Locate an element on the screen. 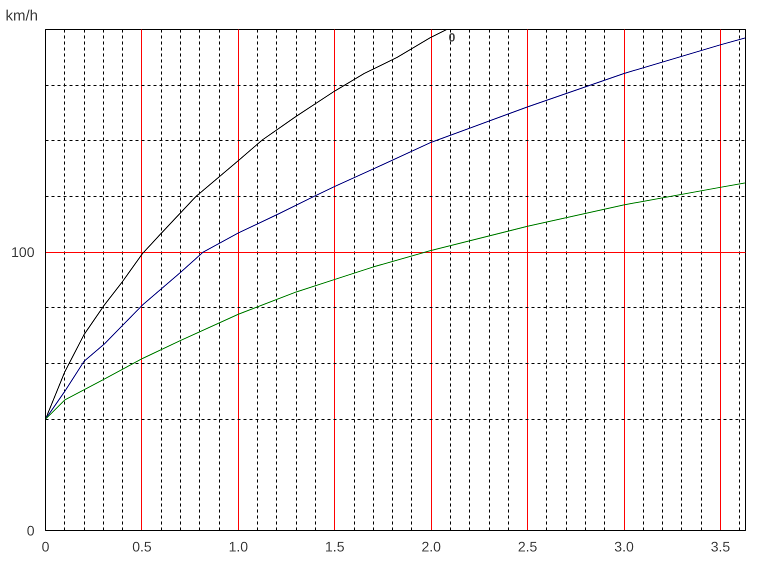 Image resolution: width=757 pixels, height=566 pixels. x-tick-label: 2.0 is located at coordinates (431, 546).